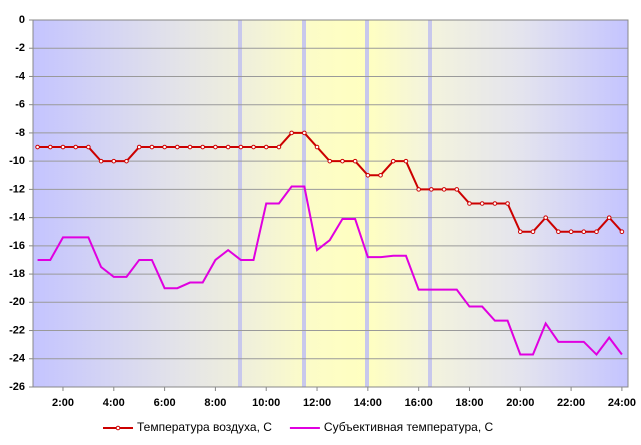 This screenshot has height=445, width=641. Describe the element at coordinates (215, 403) in the screenshot. I see `x-tick-label: 8:00` at that location.